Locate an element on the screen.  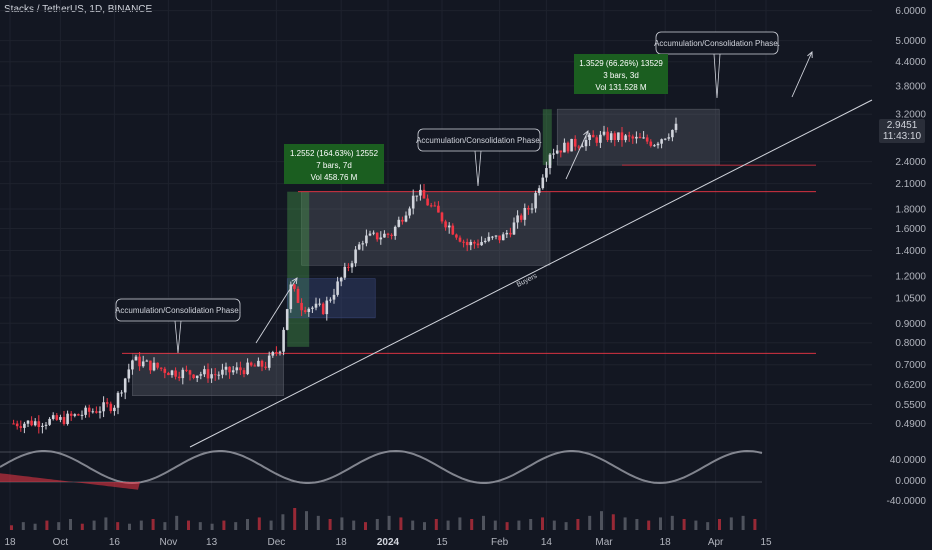
time-tick-label: 2024 is located at coordinates (388, 542).